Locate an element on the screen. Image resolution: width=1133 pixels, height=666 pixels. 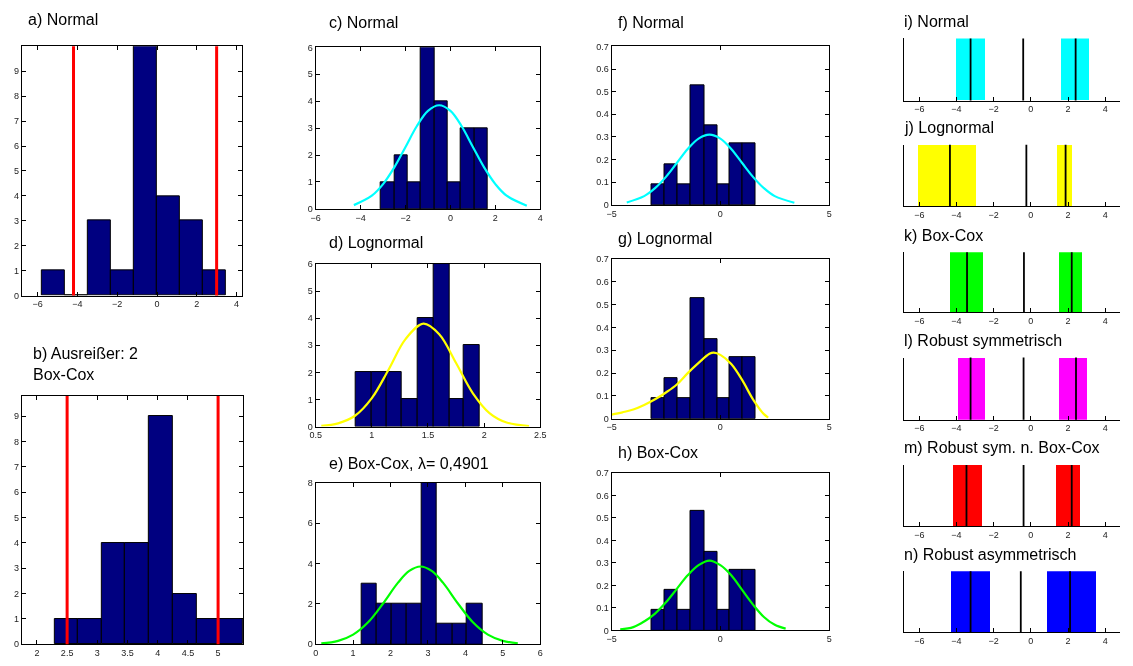
chart-title: c) Normal is located at coordinates (364, 22).